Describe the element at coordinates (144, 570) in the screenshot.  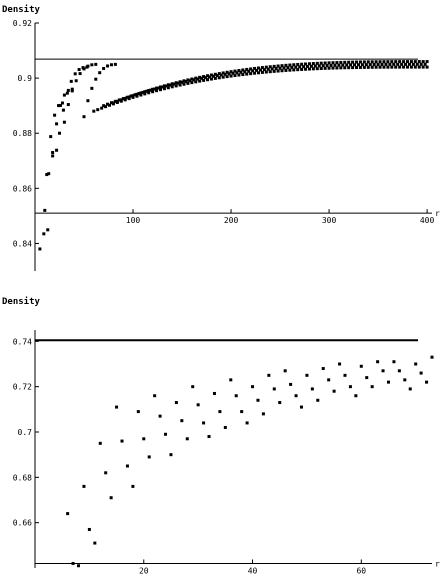
I see `x-tick-label: 20` at that location.